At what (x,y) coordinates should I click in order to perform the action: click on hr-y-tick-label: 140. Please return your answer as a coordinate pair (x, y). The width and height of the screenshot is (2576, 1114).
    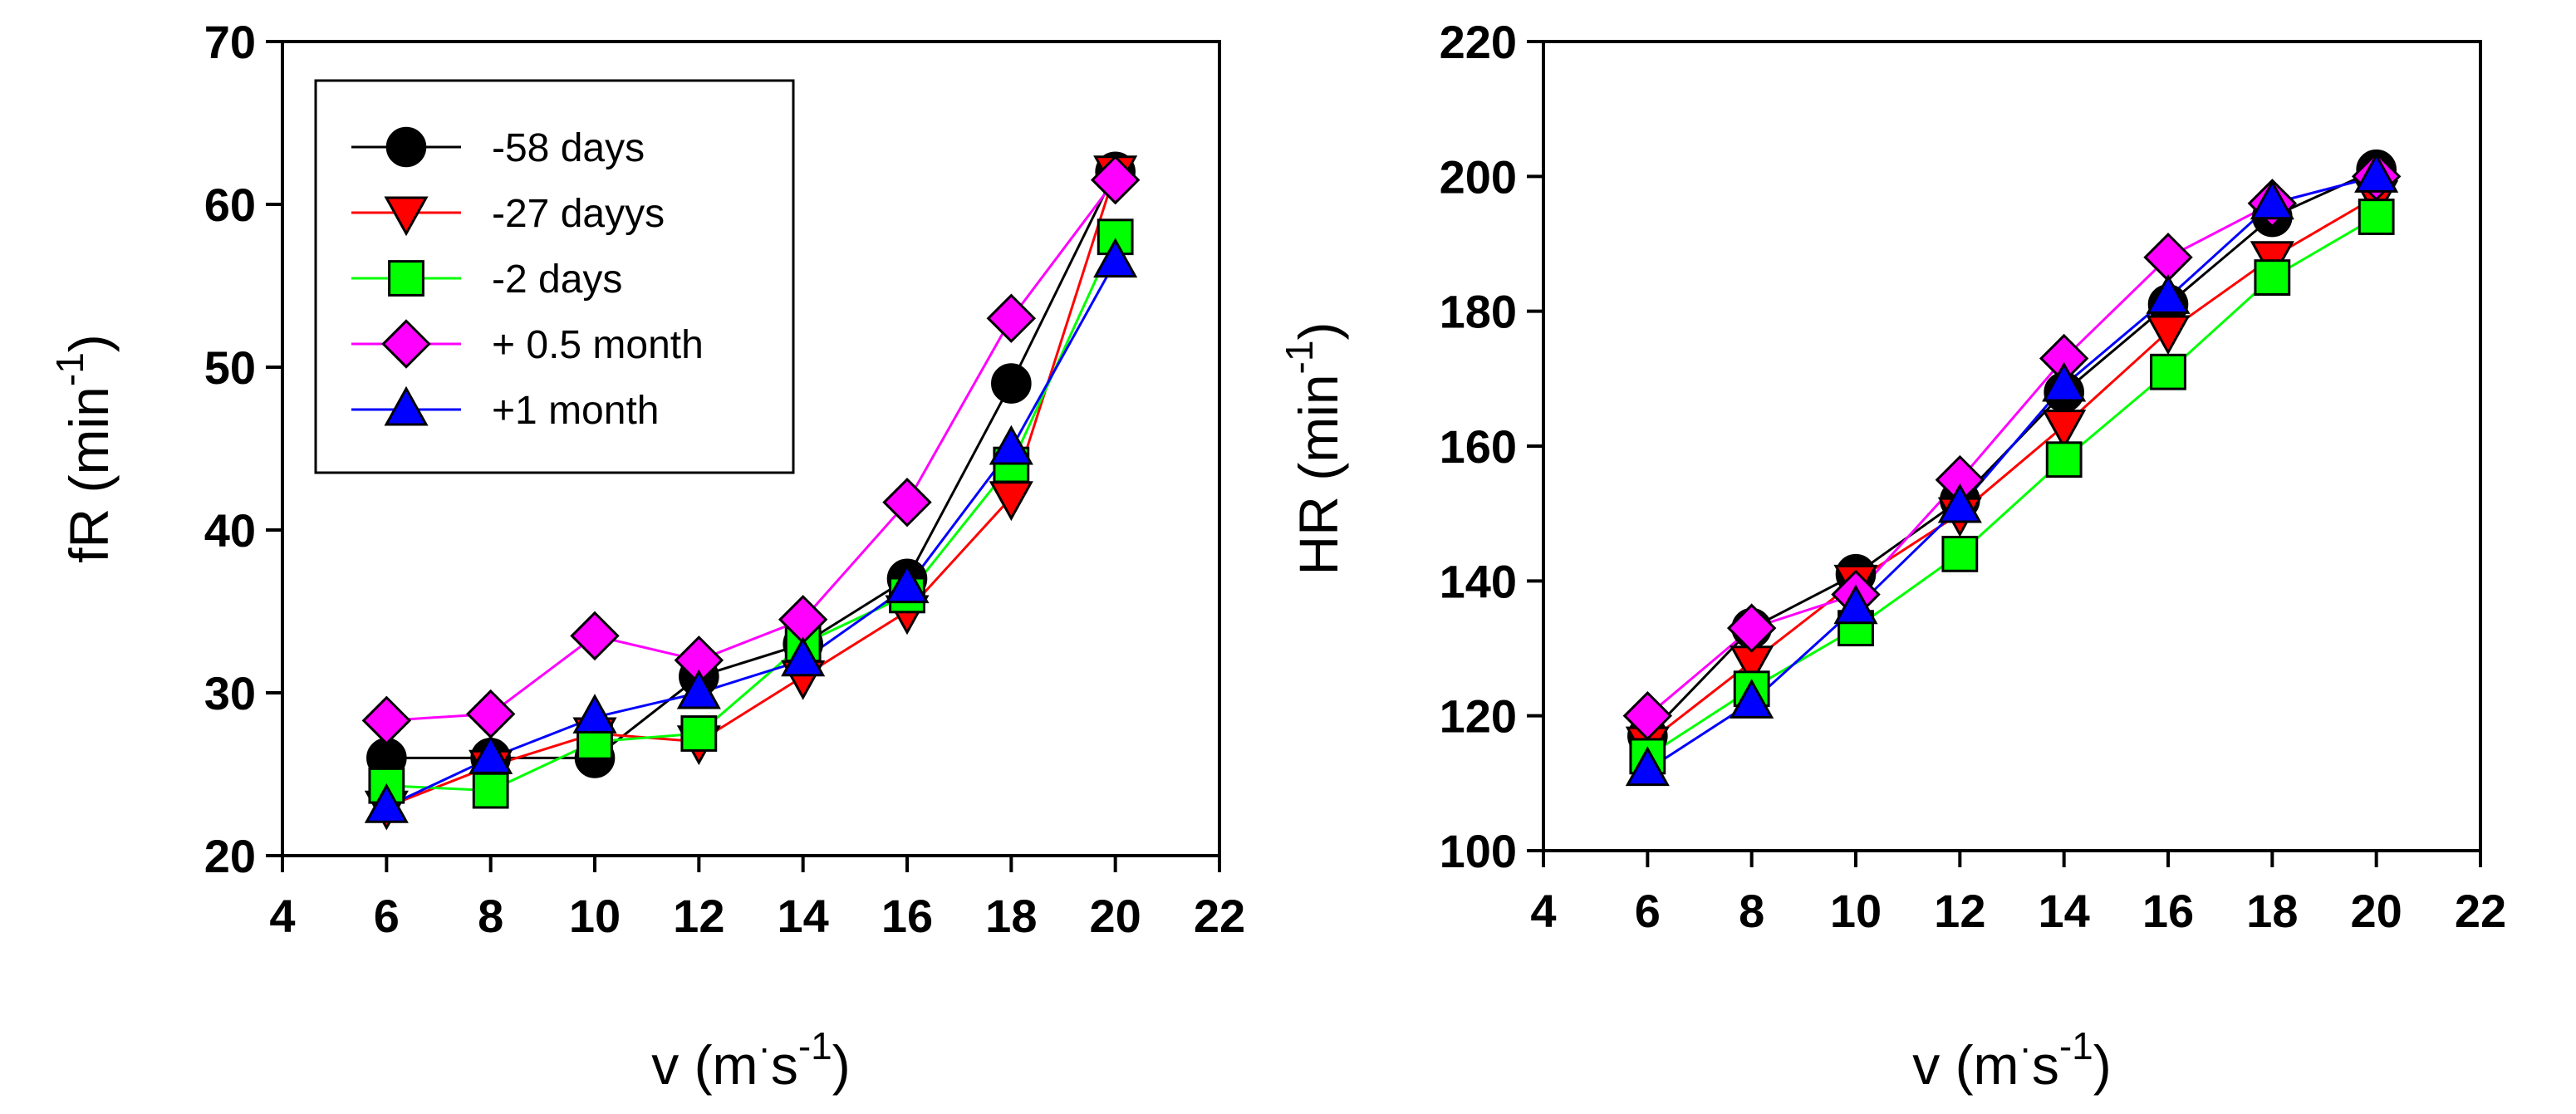
    Looking at the image, I should click on (1478, 581).